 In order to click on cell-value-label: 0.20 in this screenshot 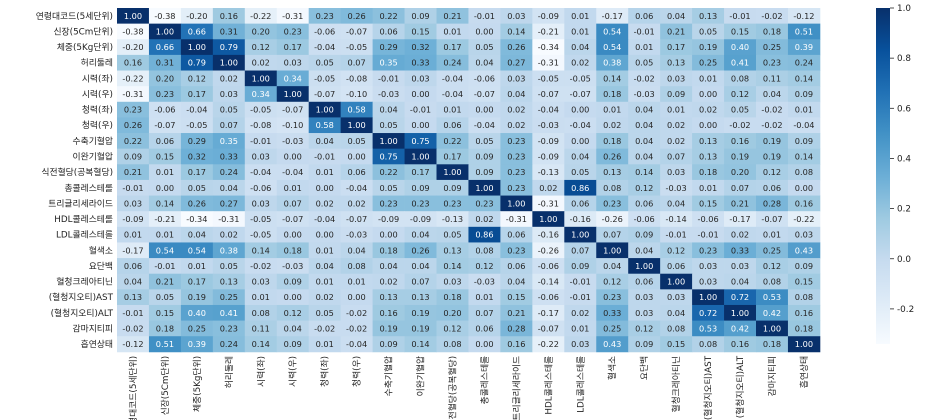, I will do `click(740, 172)`.